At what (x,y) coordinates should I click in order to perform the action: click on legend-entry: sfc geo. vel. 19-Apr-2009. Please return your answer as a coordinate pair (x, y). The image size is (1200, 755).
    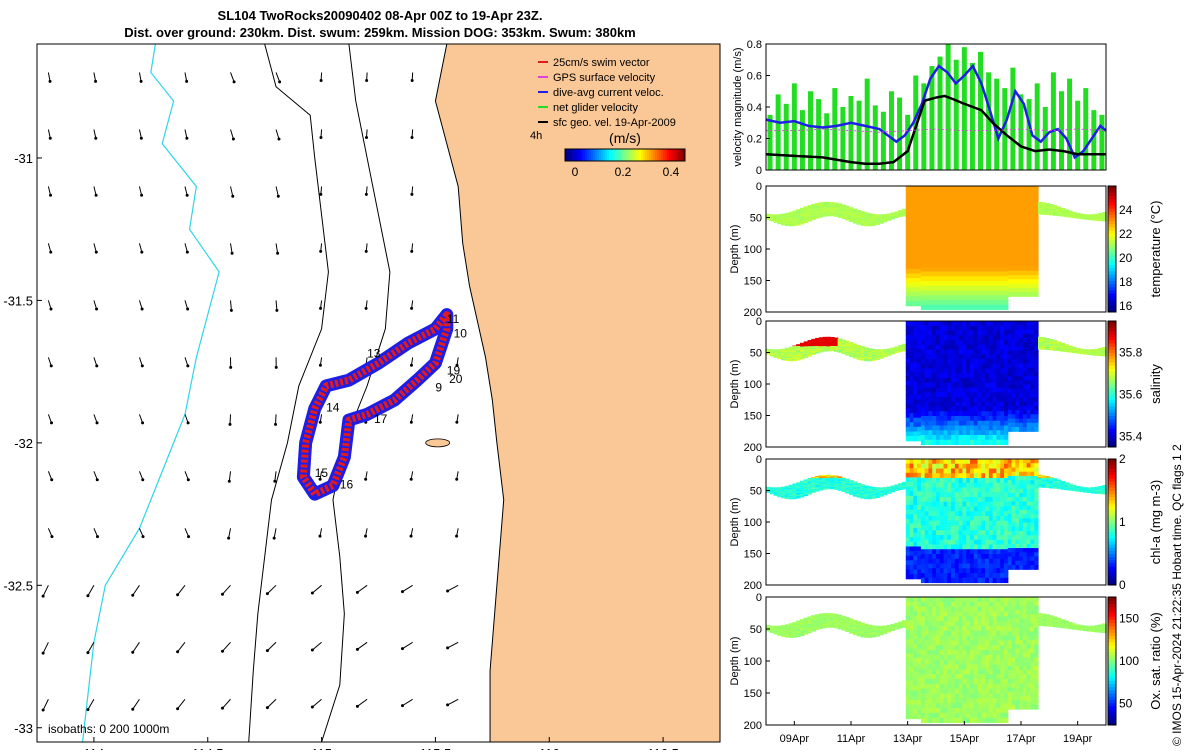
    Looking at the image, I should click on (614, 123).